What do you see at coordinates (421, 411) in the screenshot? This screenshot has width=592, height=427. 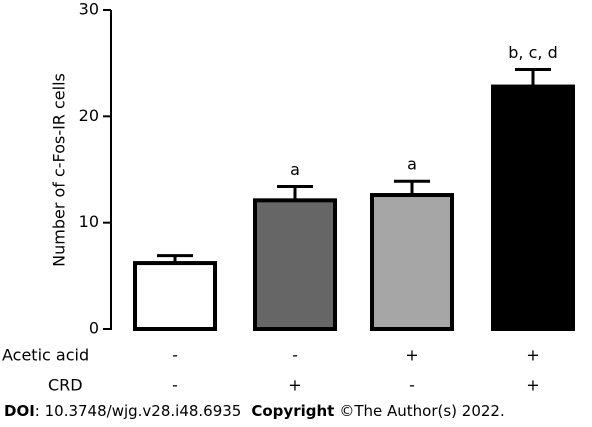 I see `copyright: ©The Author(s) 2022.` at bounding box center [421, 411].